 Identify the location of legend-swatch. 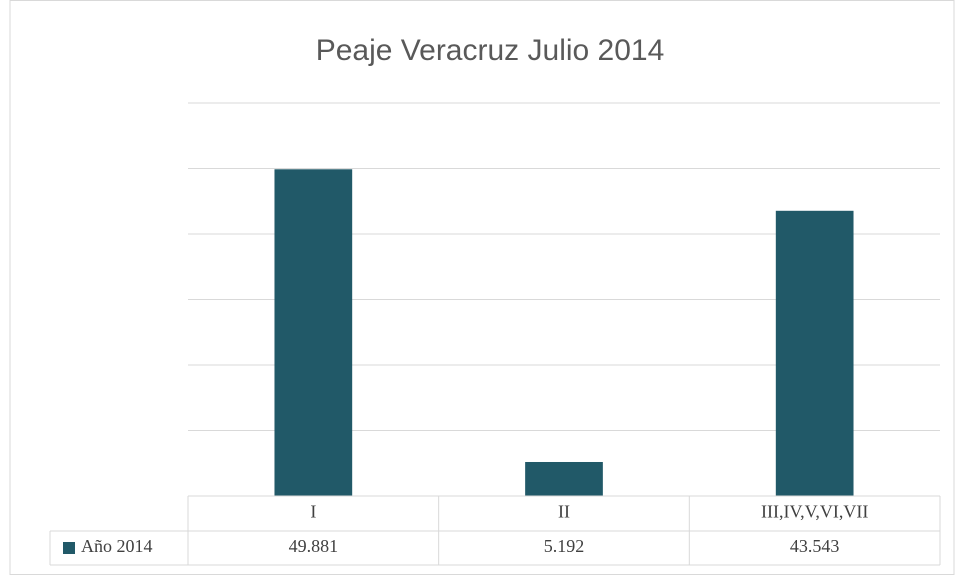
(69, 548).